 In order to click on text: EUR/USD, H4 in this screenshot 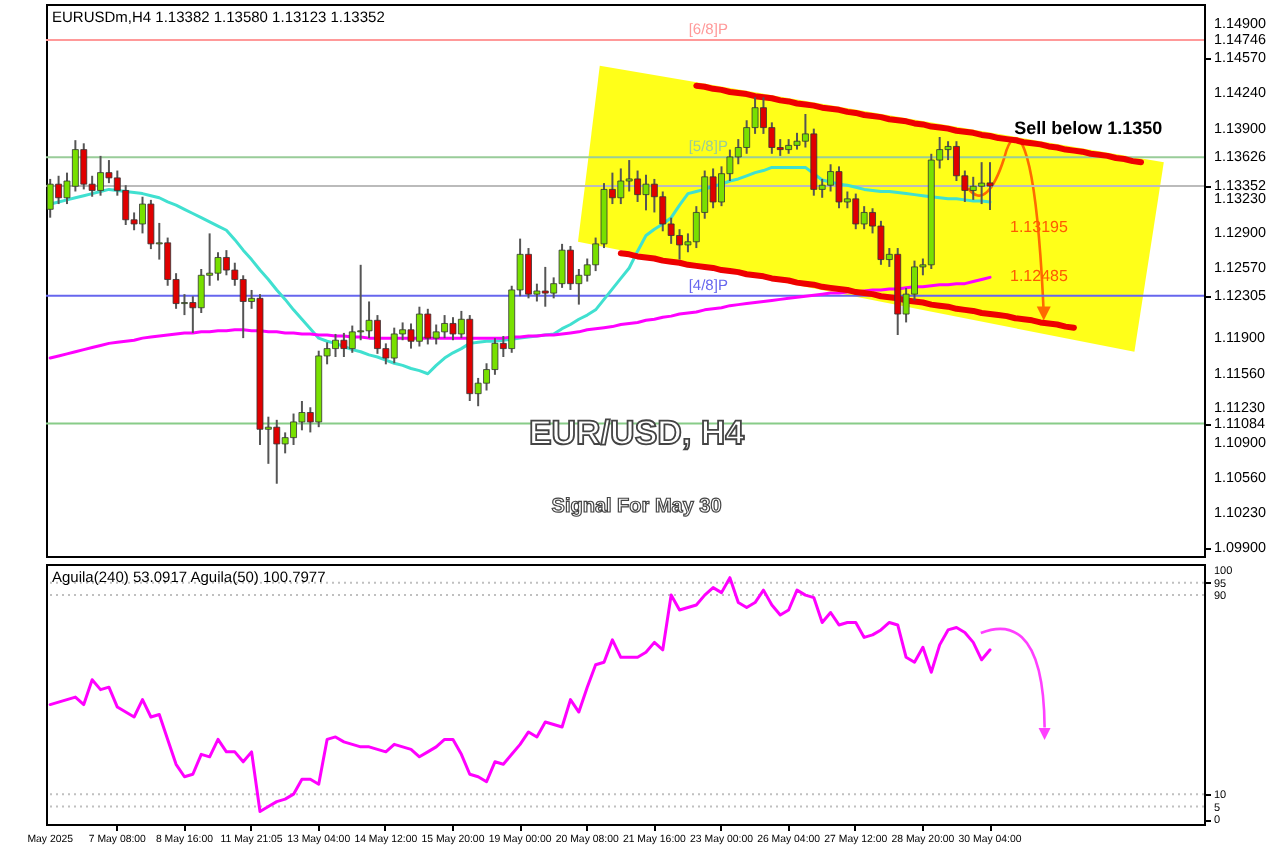, I will do `click(637, 433)`.